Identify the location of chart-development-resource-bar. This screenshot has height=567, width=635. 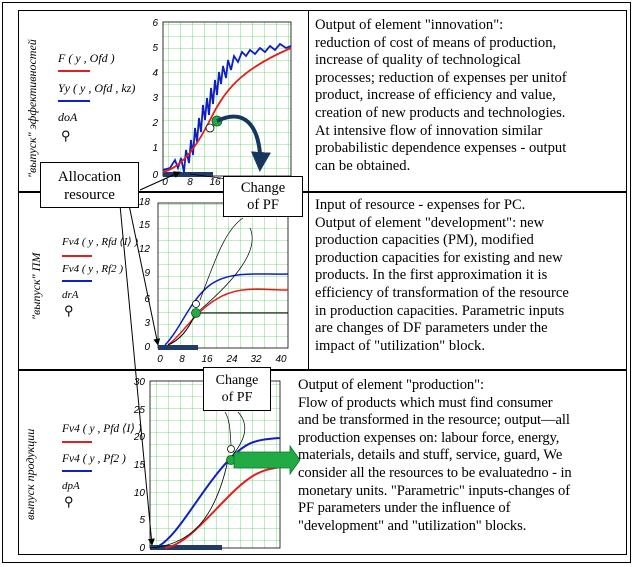
(178, 347).